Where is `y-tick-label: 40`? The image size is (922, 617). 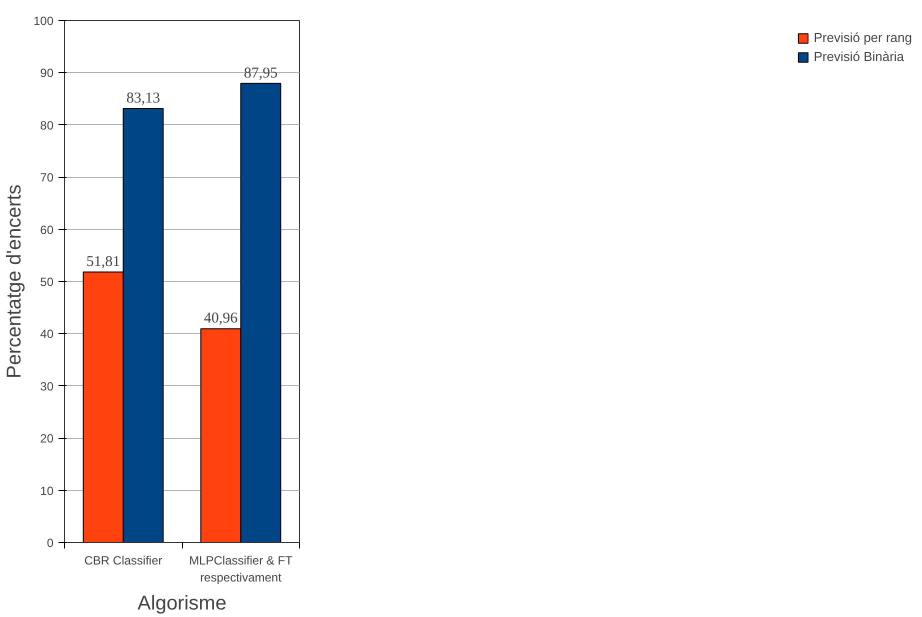 y-tick-label: 40 is located at coordinates (47, 334).